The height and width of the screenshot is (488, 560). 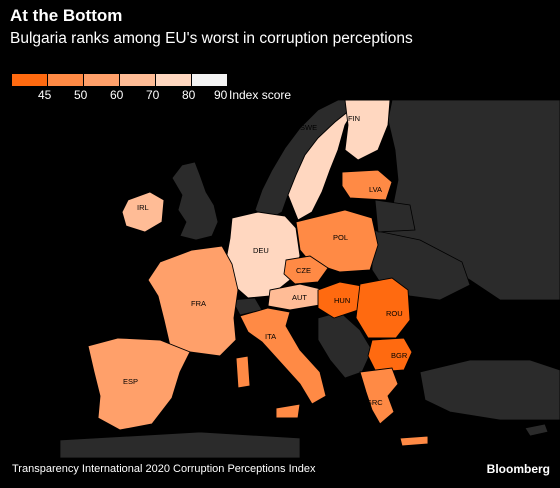 I want to click on legend-tick-80: 80, so click(x=189, y=95).